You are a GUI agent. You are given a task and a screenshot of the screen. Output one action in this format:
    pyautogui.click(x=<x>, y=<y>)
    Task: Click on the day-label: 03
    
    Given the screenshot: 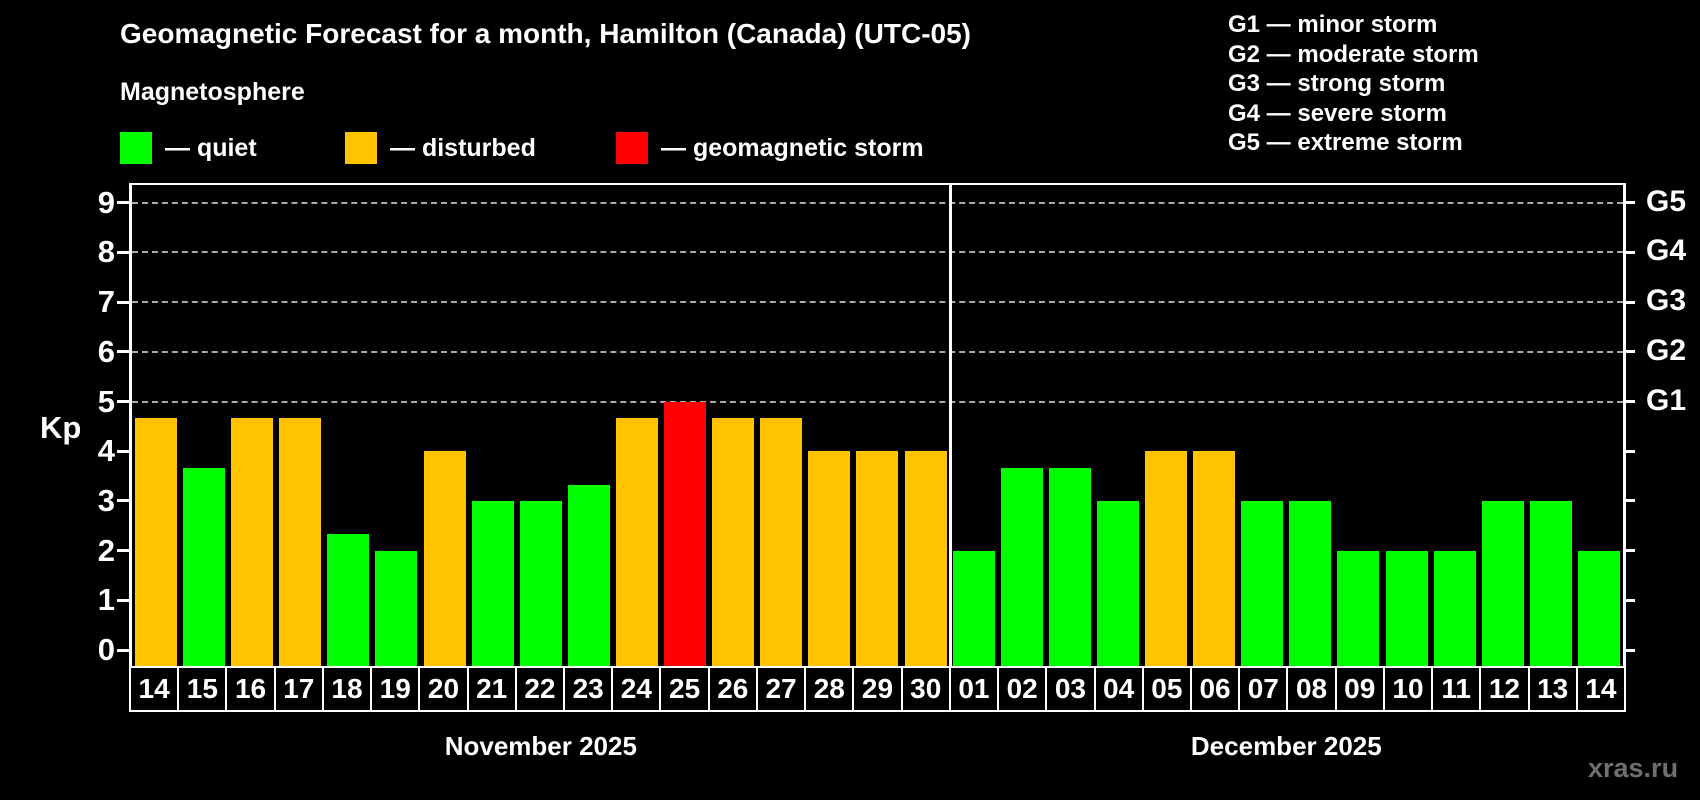 What is the action you would take?
    pyautogui.click(x=1070, y=689)
    